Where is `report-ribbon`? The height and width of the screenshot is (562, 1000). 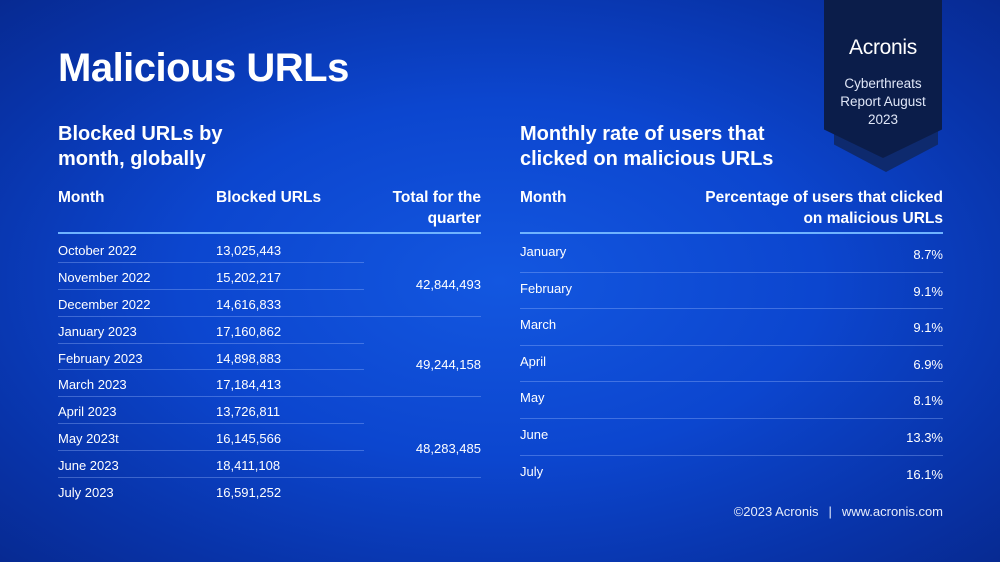 report-ribbon is located at coordinates (883, 79).